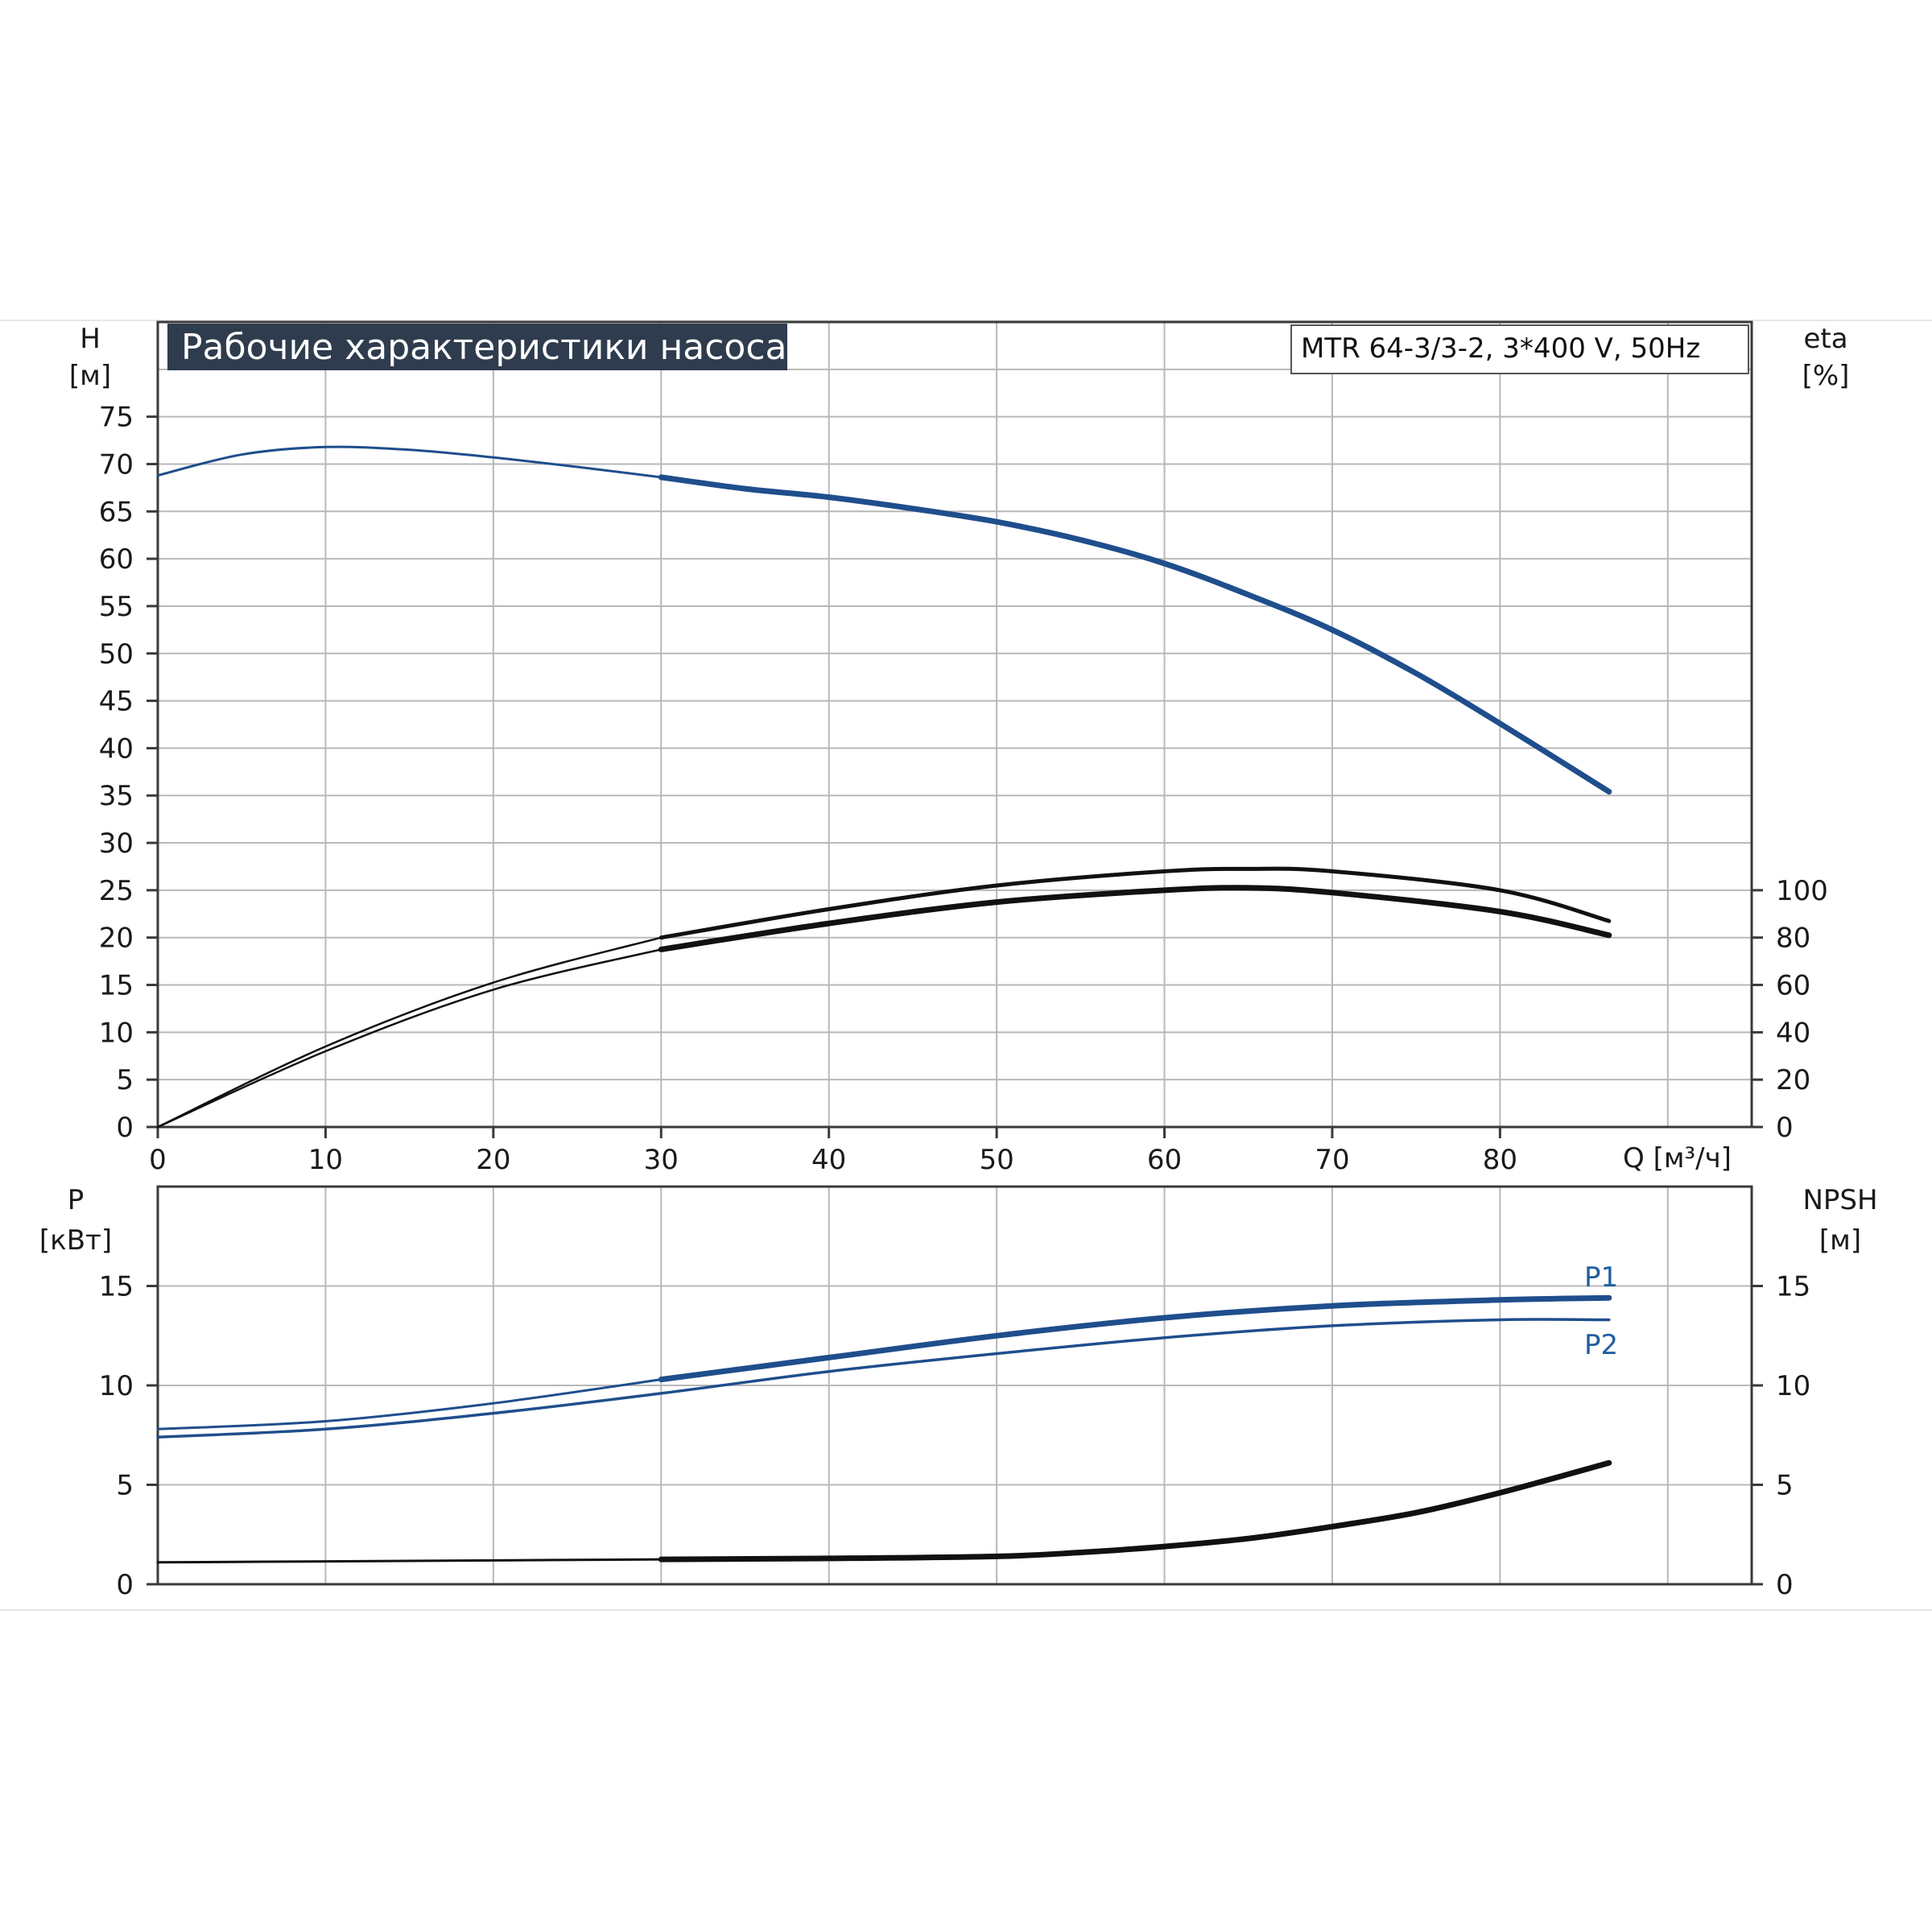  I want to click on q-axis-tick-label: 80, so click(1500, 1160).